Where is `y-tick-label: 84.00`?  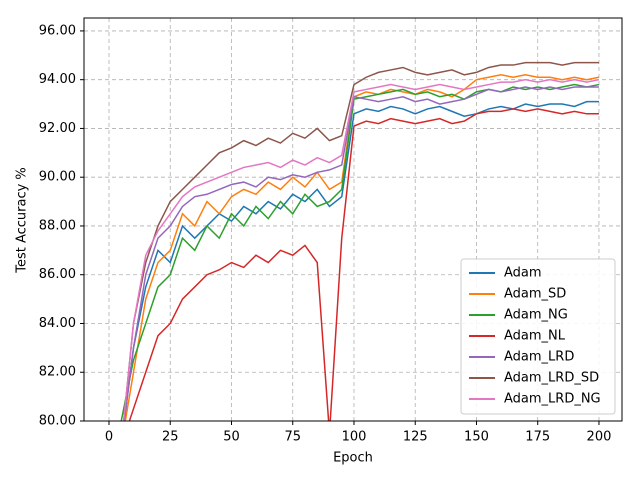
y-tick-label: 84.00 is located at coordinates (57, 323).